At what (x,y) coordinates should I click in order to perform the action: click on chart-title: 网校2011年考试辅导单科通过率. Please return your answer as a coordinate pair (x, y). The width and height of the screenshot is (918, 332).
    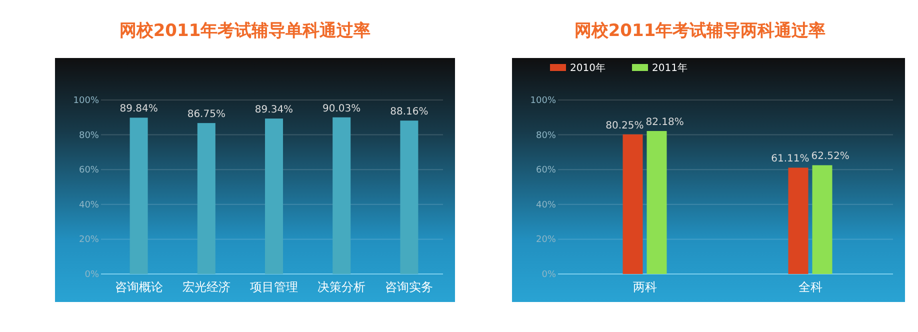
    Looking at the image, I should click on (245, 31).